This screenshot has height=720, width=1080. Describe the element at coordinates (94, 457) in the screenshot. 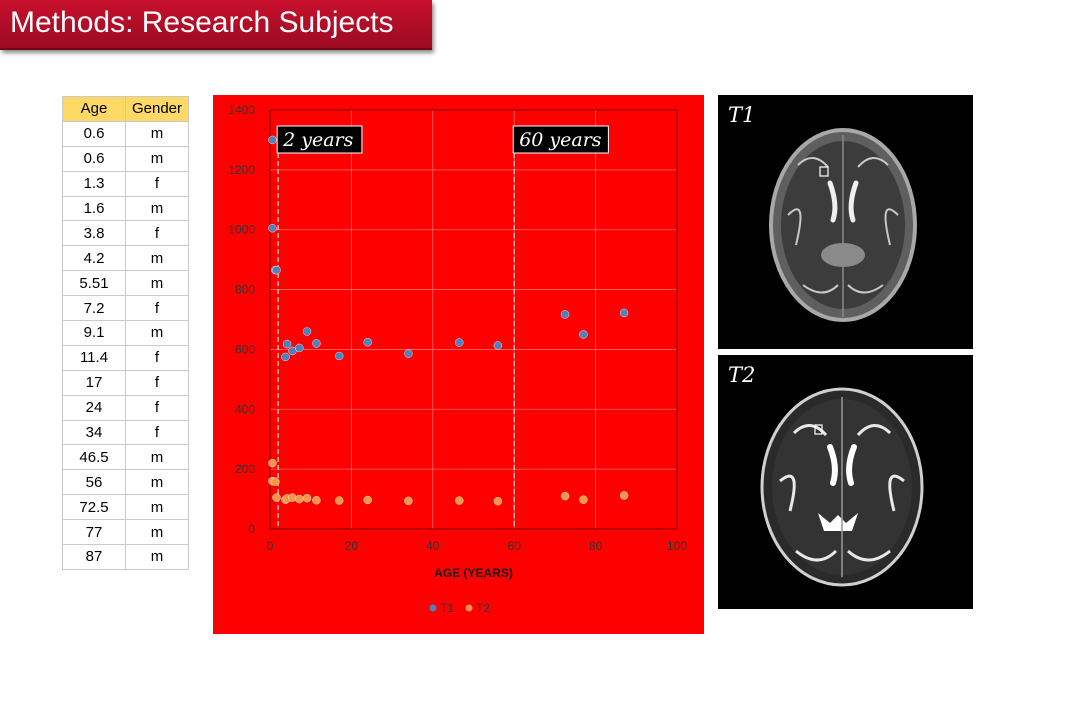

I see `age-cell: 46.5` at that location.